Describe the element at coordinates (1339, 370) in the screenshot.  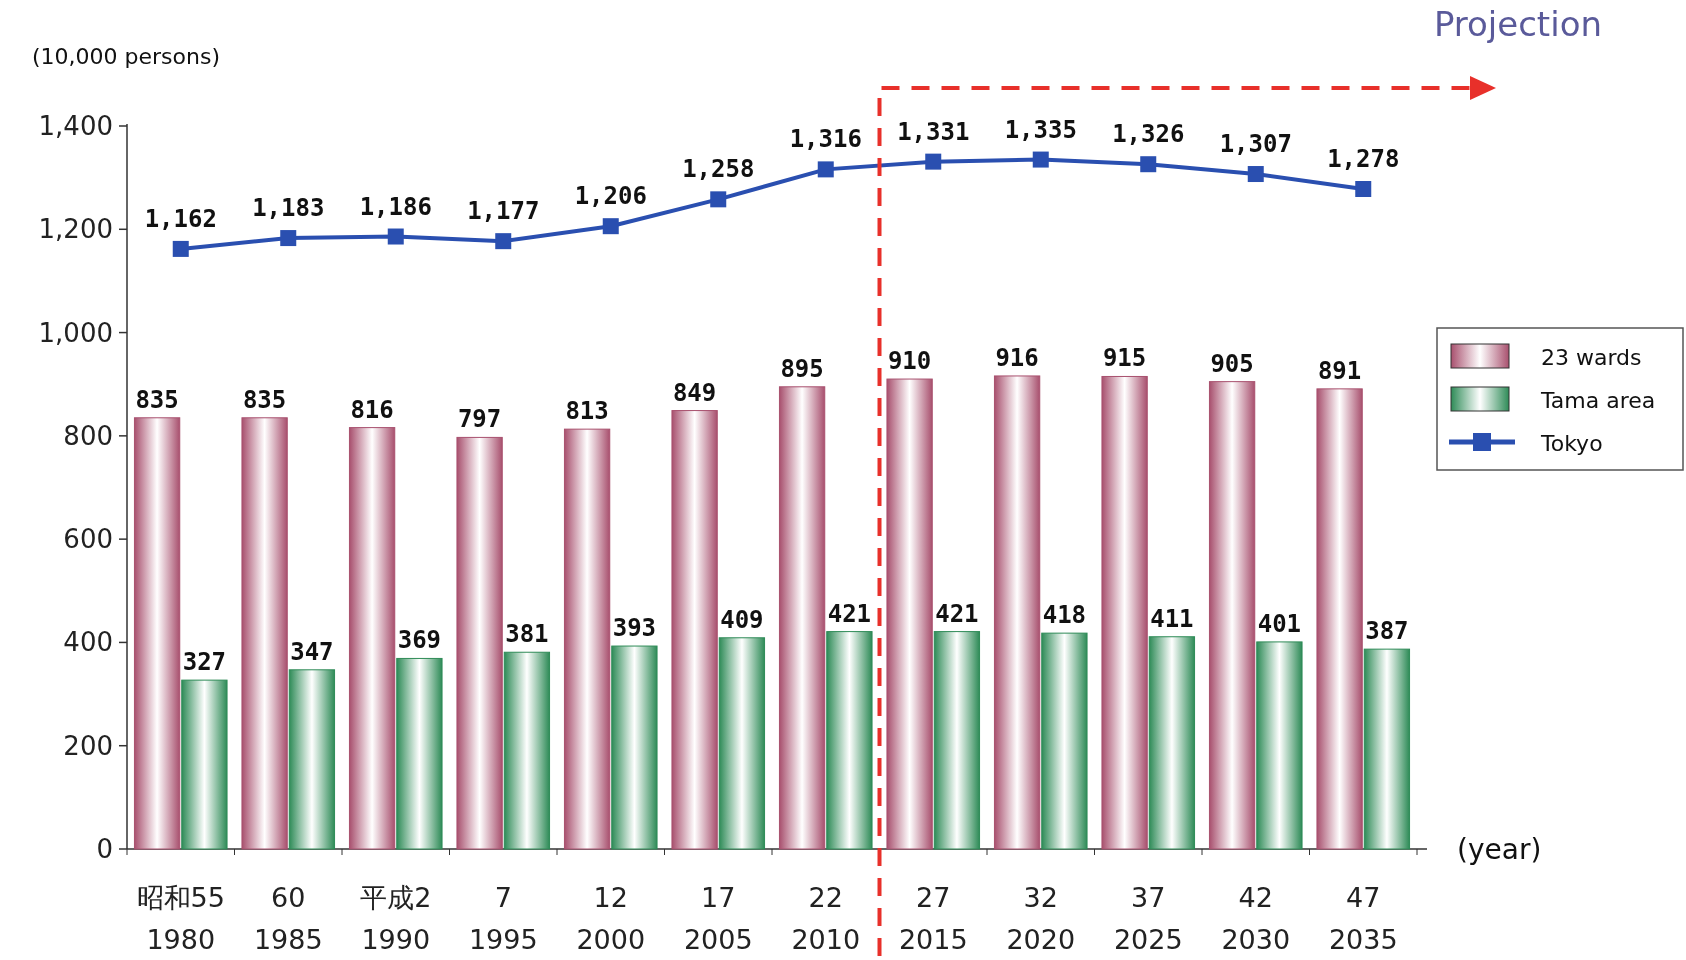
I see `data-label: 891` at that location.